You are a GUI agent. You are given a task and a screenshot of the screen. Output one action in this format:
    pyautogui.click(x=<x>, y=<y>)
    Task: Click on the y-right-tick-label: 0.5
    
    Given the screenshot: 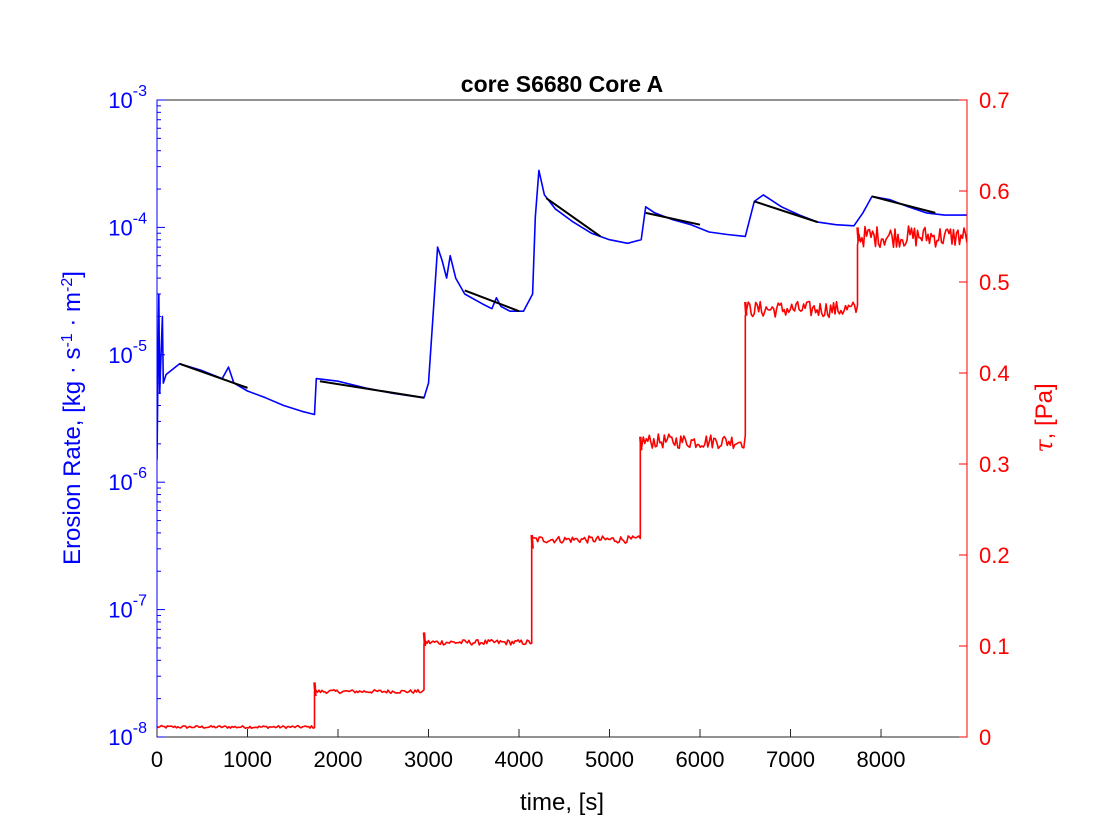 What is the action you would take?
    pyautogui.click(x=994, y=282)
    